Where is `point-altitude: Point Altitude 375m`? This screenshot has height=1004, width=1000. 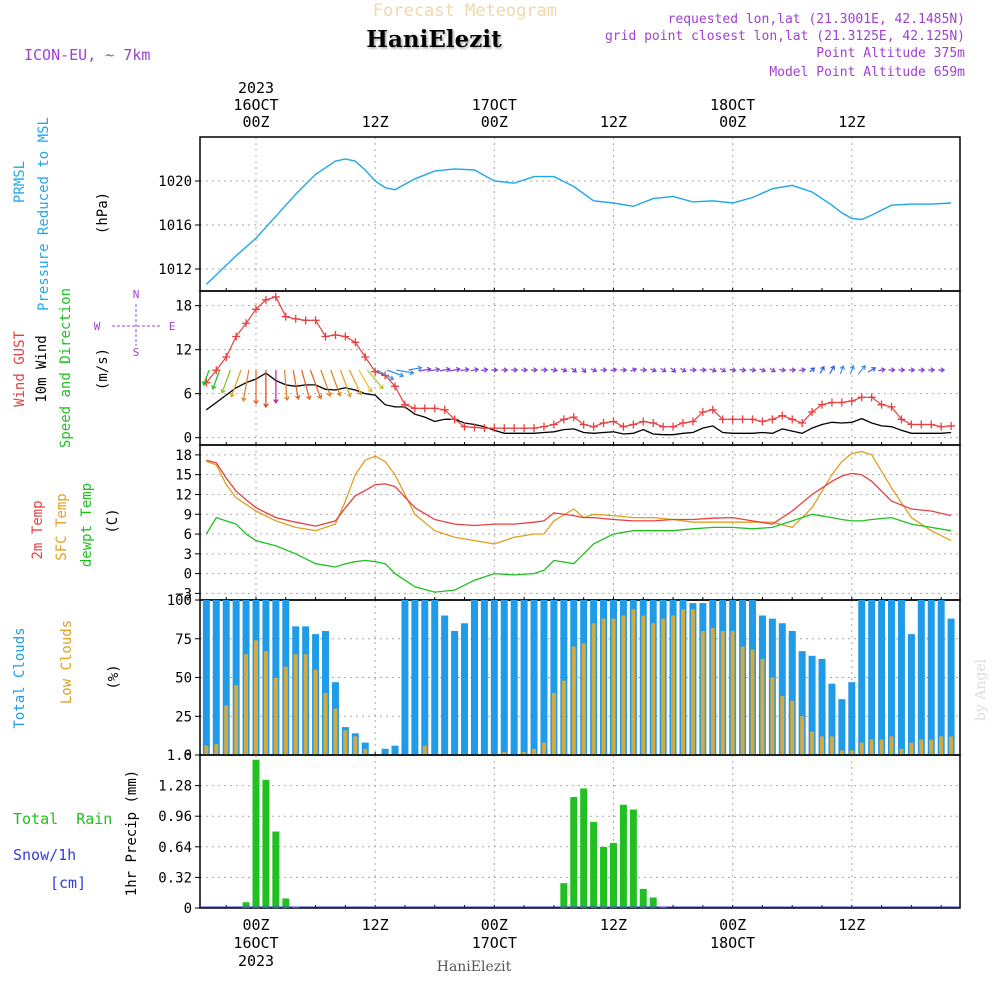 point-altitude: Point Altitude 375m is located at coordinates (890, 53).